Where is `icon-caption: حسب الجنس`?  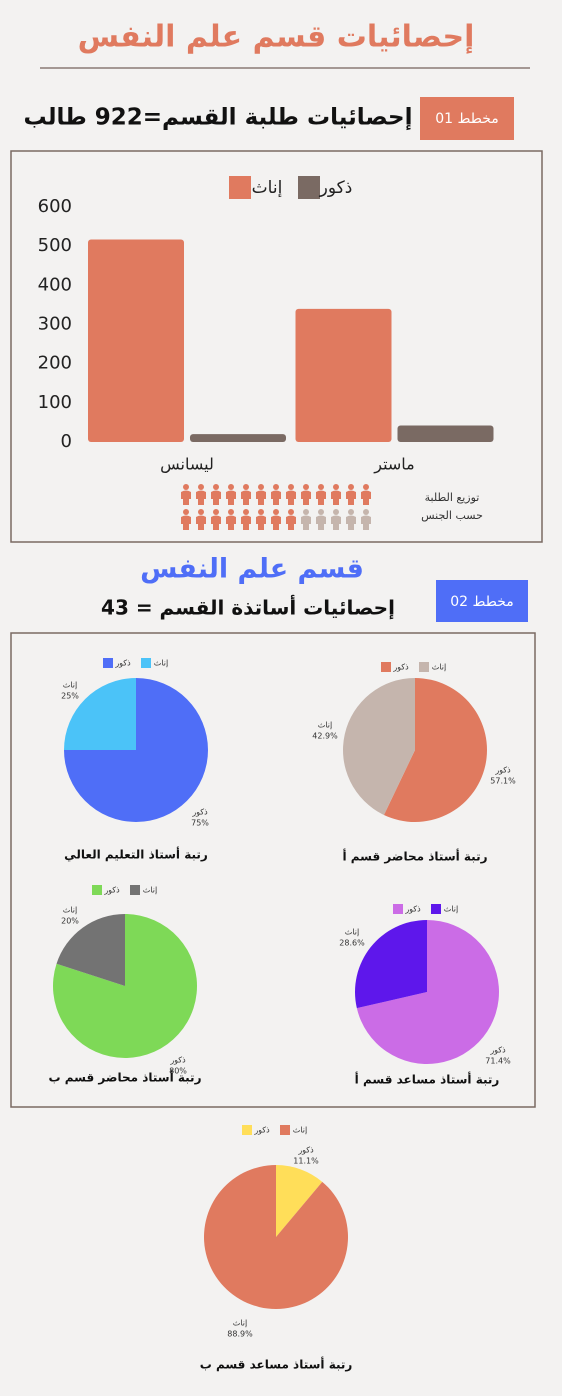 icon-caption: حسب الجنس is located at coordinates (452, 515).